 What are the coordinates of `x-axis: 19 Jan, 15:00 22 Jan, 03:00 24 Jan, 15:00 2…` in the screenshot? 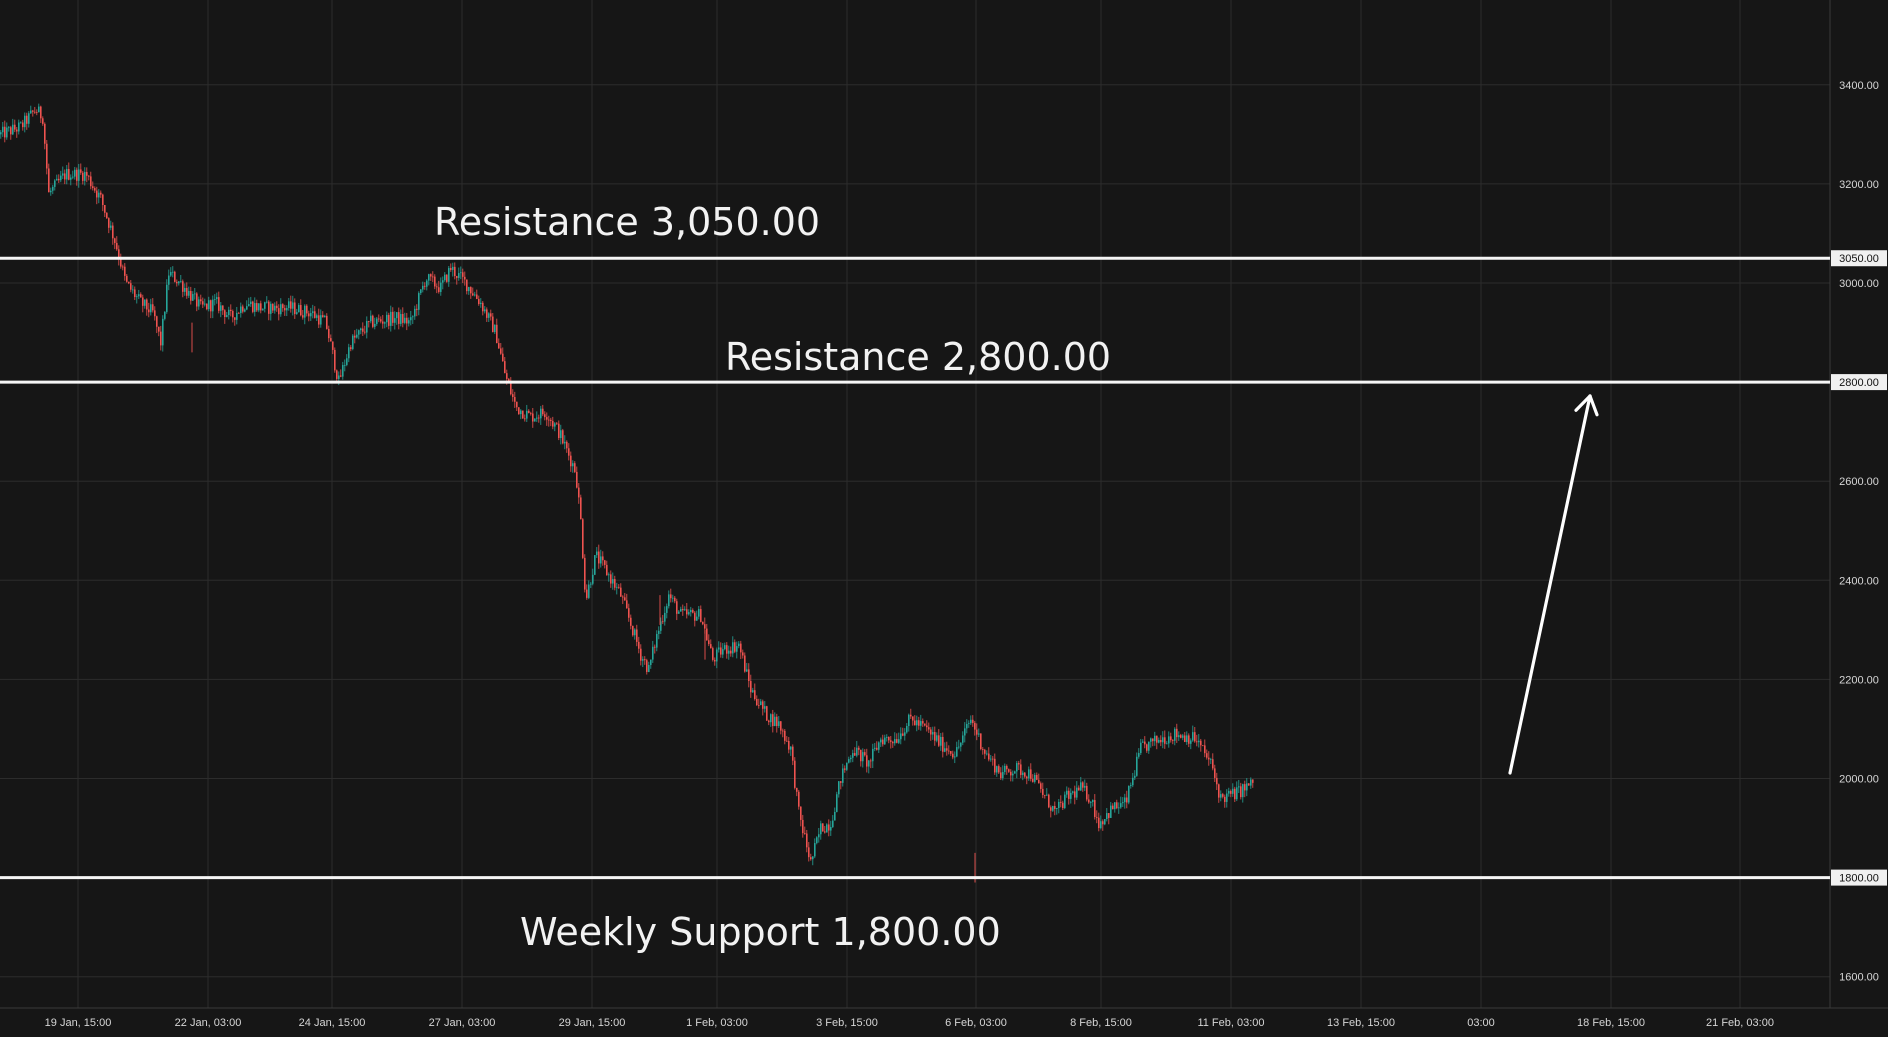 It's located at (909, 1023).